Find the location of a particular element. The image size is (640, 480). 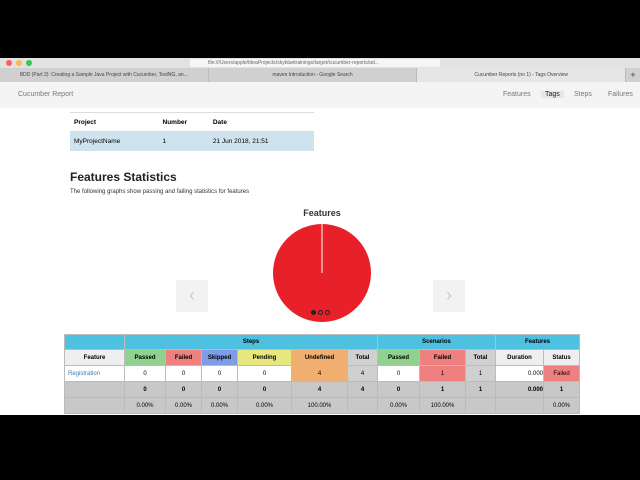

table-row: MyProjectName 1 21 Jun 2018, 21:51 is located at coordinates (192, 141).